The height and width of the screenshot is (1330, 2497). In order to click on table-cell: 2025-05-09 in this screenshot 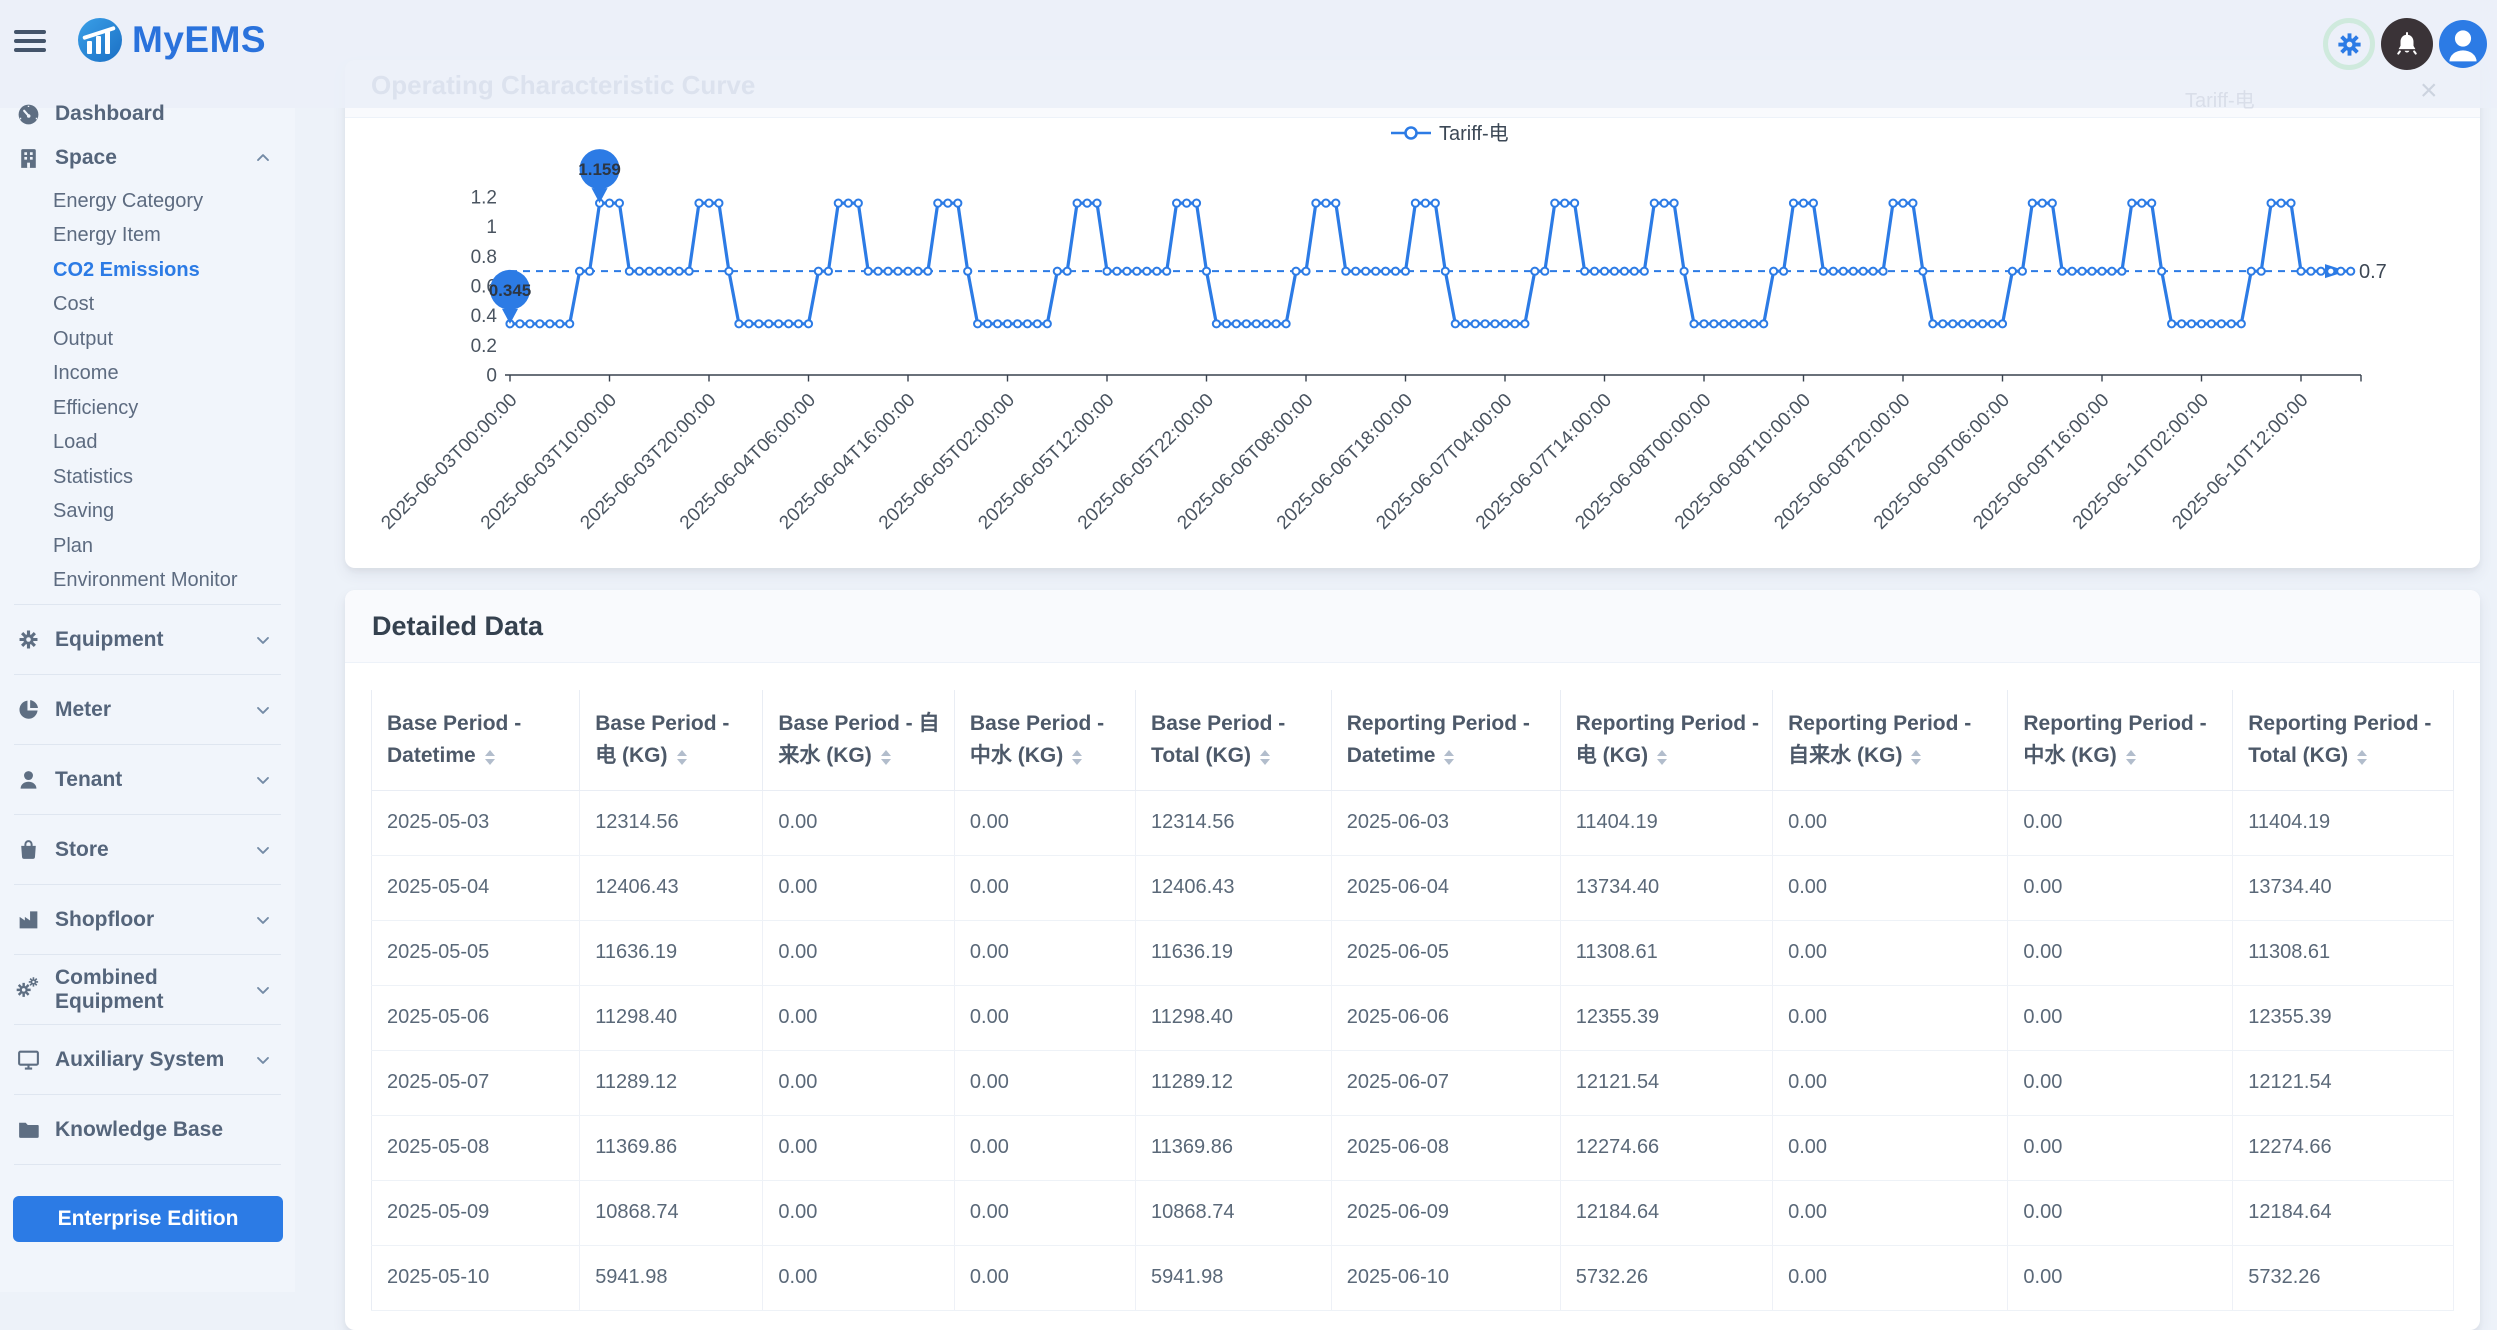, I will do `click(475, 1213)`.